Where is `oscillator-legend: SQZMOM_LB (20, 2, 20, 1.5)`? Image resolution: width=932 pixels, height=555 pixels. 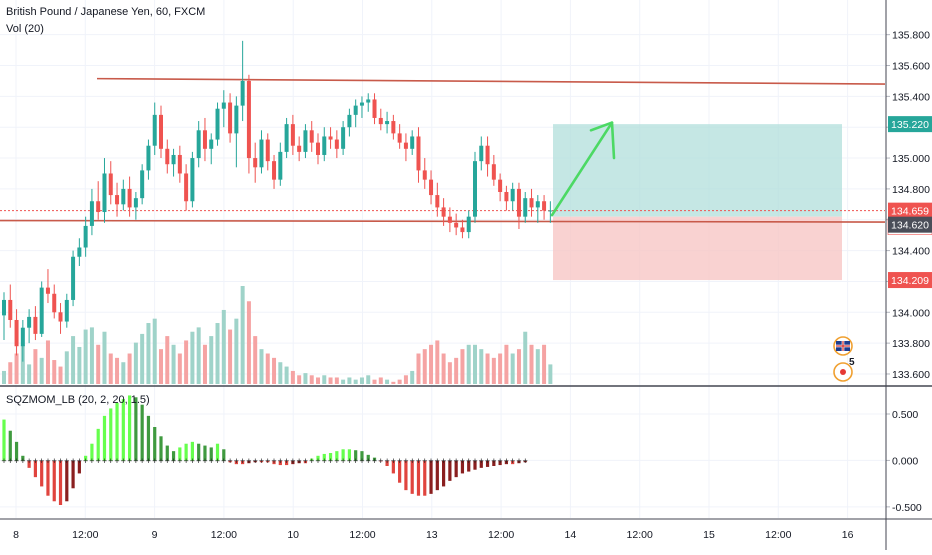
oscillator-legend: SQZMOM_LB (20, 2, 20, 1.5) is located at coordinates (78, 400).